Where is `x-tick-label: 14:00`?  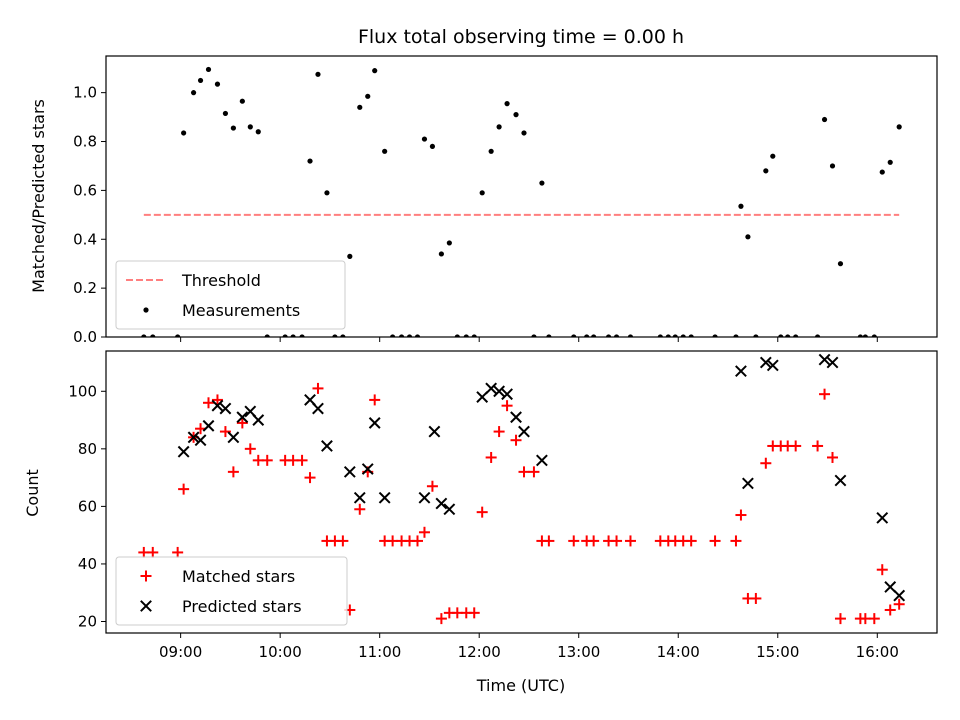 x-tick-label: 14:00 is located at coordinates (678, 652).